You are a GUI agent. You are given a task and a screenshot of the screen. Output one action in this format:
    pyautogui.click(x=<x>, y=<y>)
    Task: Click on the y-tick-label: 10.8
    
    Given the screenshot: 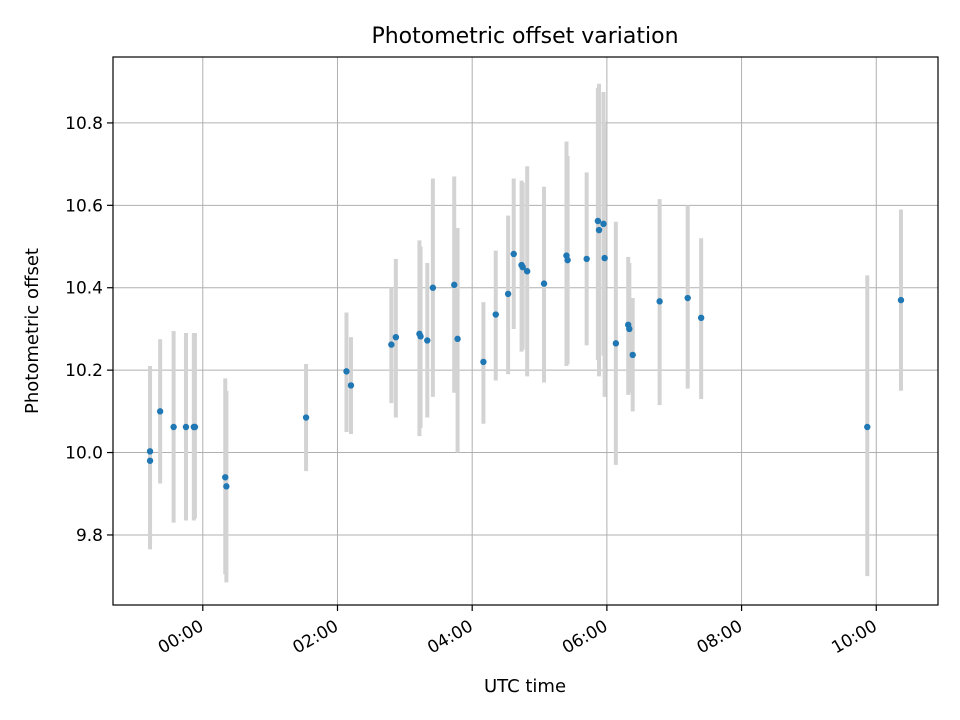 What is the action you would take?
    pyautogui.click(x=84, y=124)
    